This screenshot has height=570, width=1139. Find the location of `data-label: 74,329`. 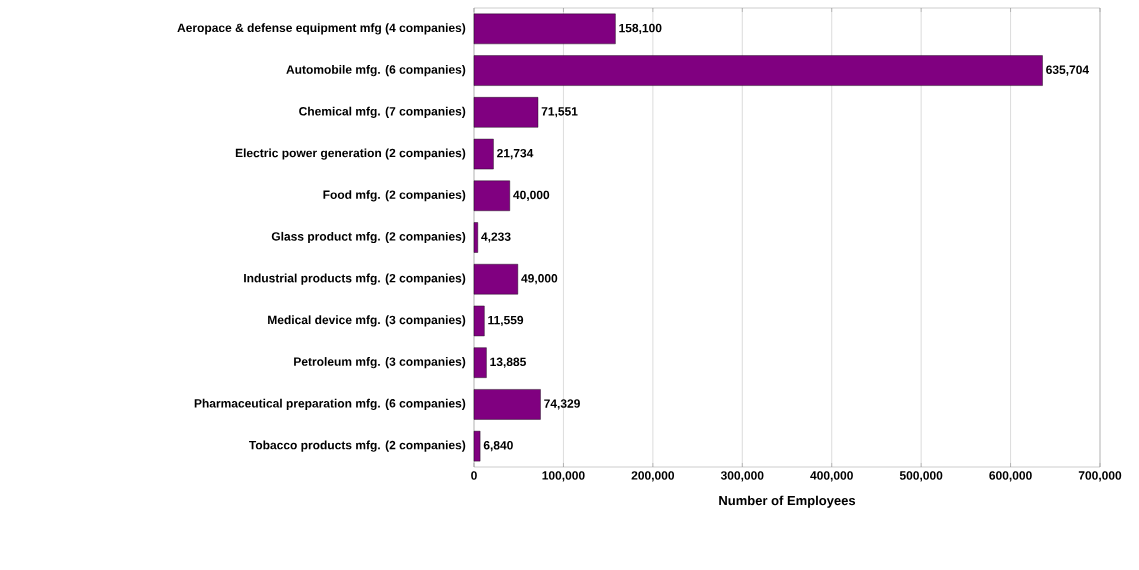

data-label: 74,329 is located at coordinates (562, 404).